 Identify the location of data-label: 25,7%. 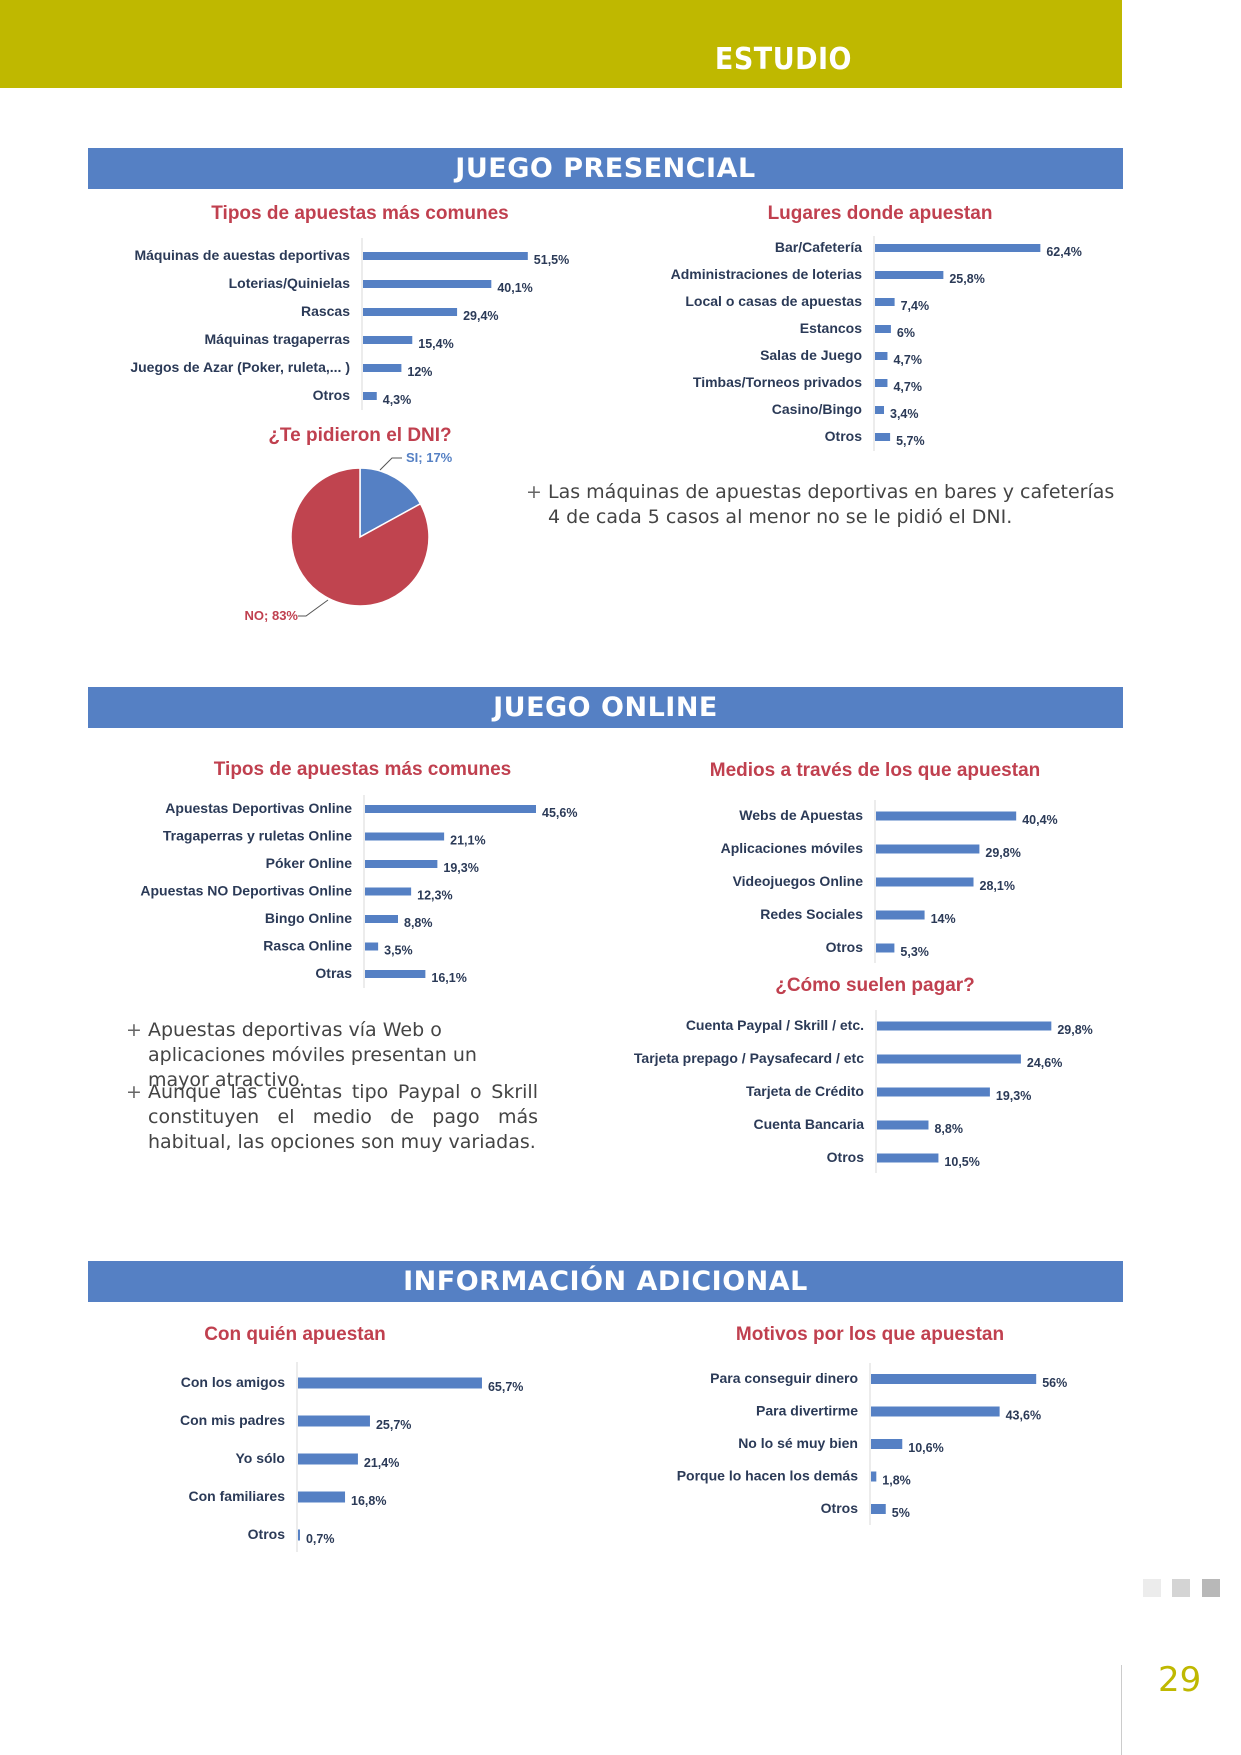
(393, 1425).